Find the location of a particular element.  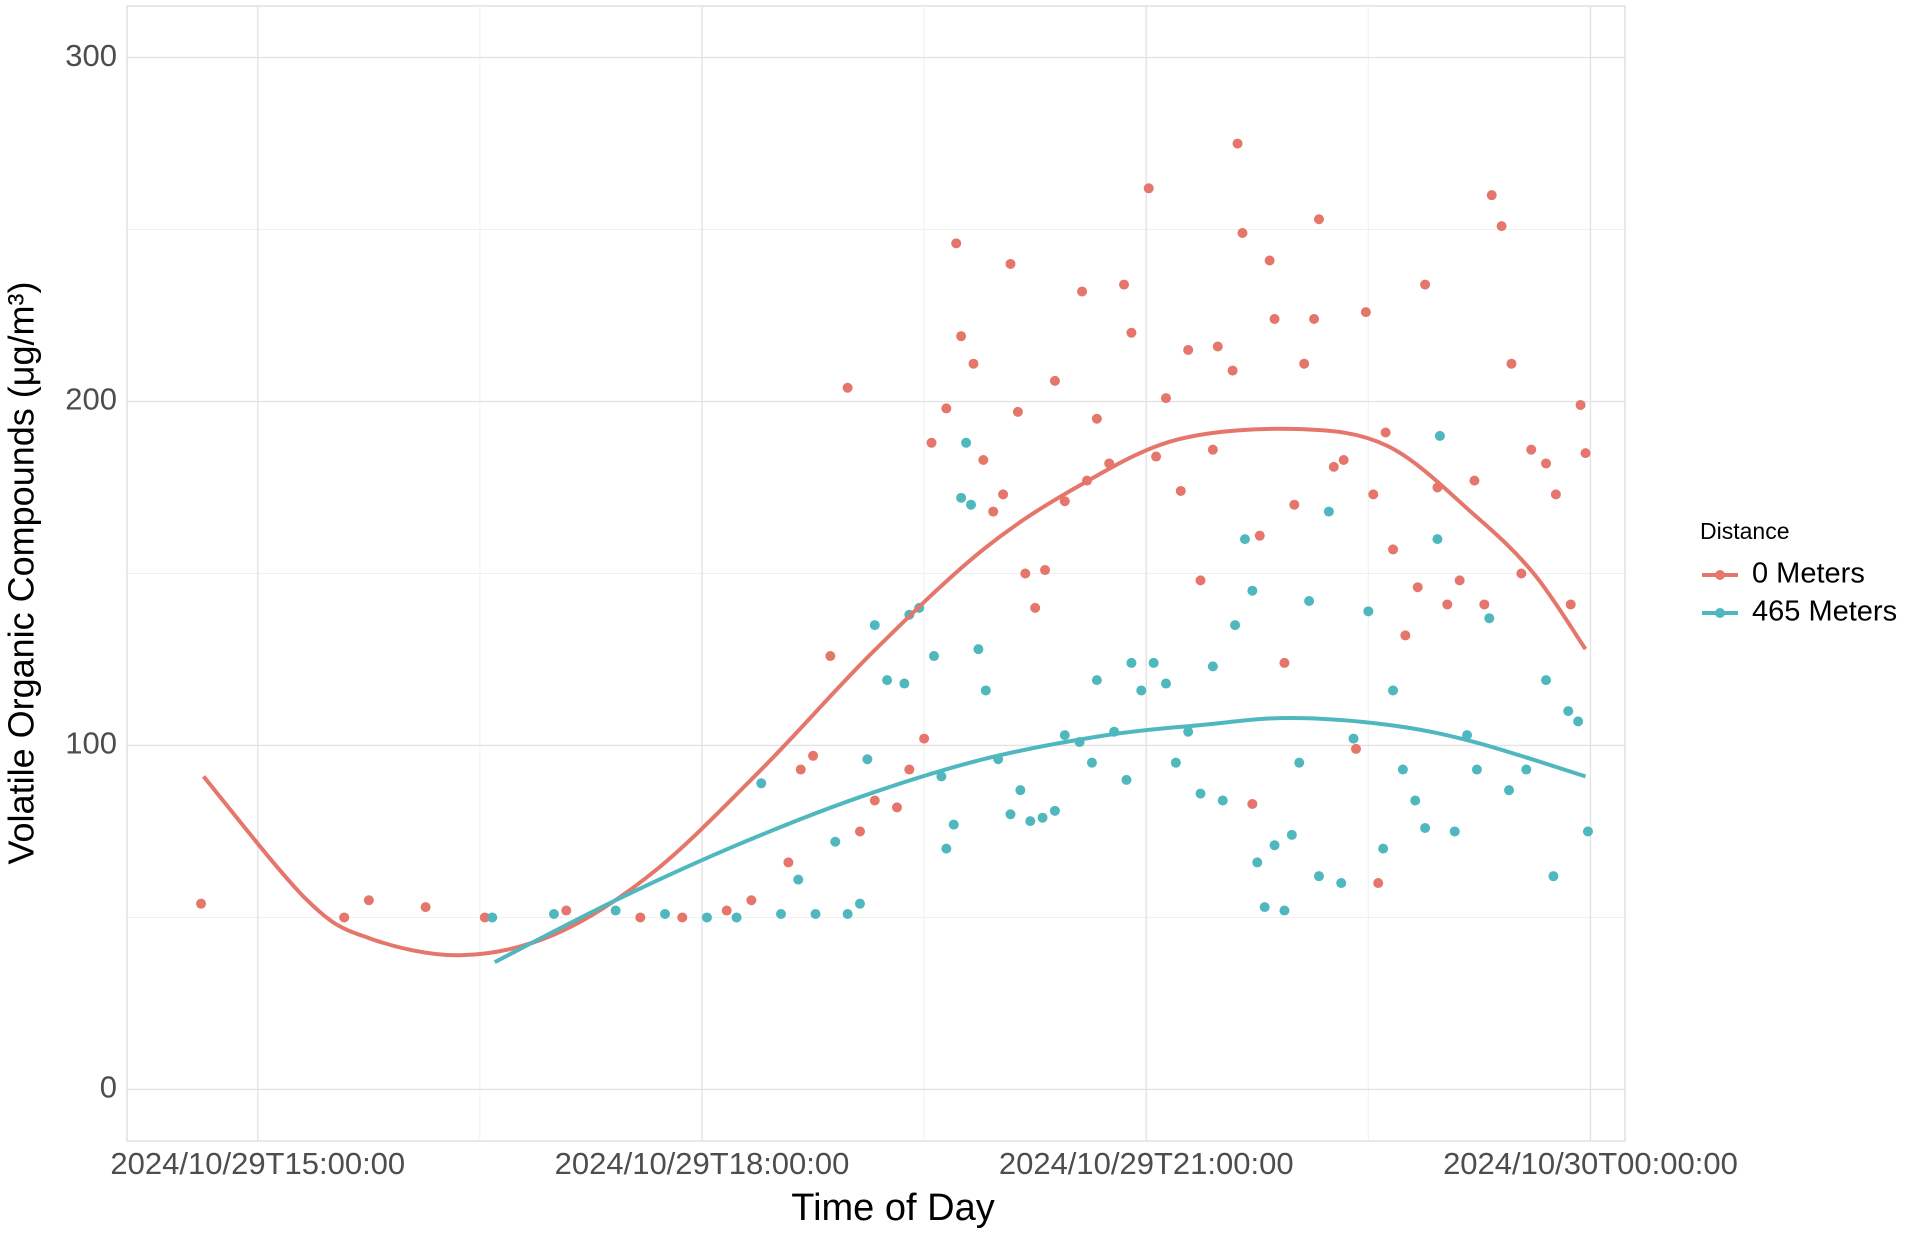

y-tick-label: 0 is located at coordinates (108, 1087).